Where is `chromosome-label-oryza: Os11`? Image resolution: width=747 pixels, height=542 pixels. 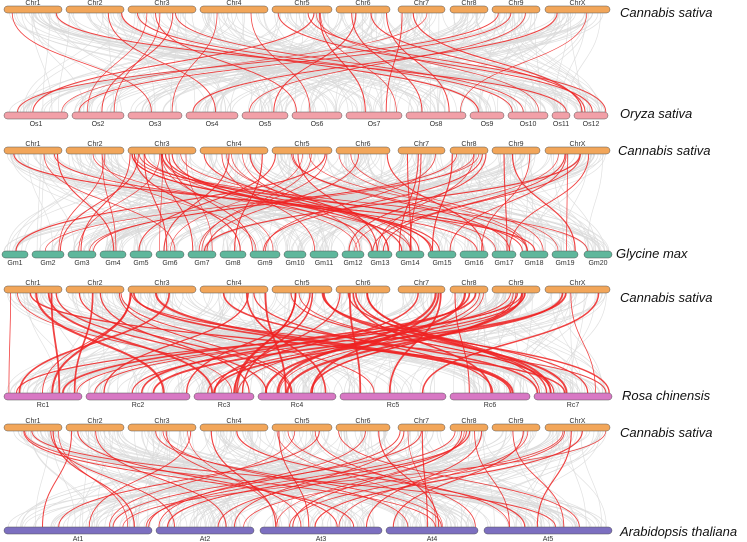
chromosome-label-oryza: Os11 is located at coordinates (561, 124).